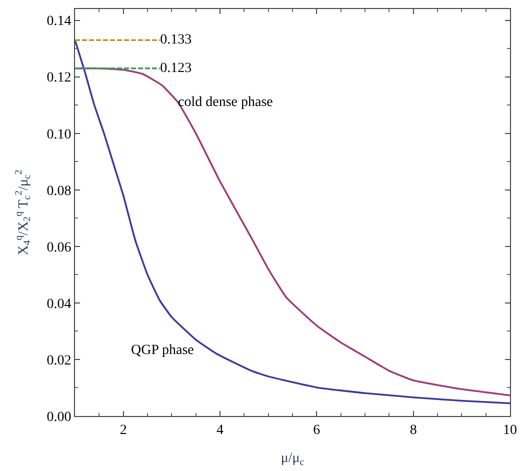 The height and width of the screenshot is (471, 525). Describe the element at coordinates (59, 22) in the screenshot. I see `y-tick-label: 0.14` at that location.